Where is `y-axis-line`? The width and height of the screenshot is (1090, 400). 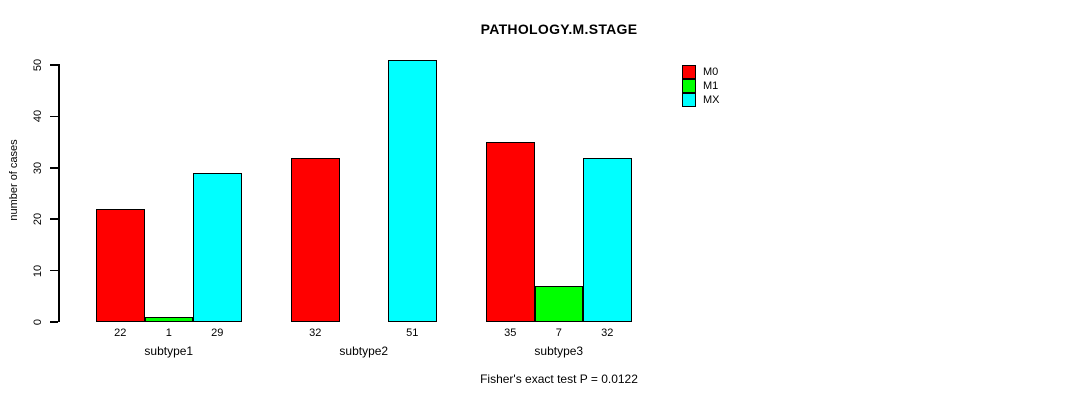
y-axis-line is located at coordinates (59, 193).